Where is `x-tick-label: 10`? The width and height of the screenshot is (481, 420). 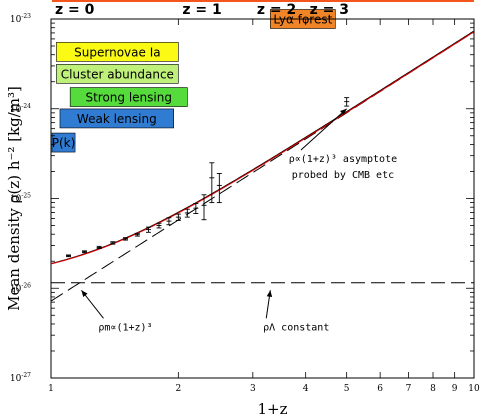
x-tick-label: 10 is located at coordinates (474, 389).